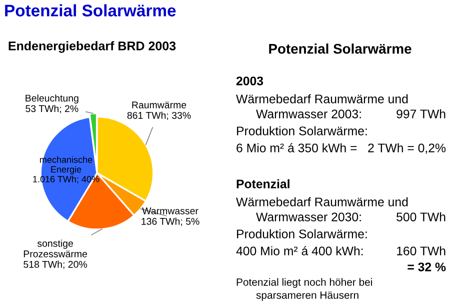  What do you see at coordinates (421, 251) in the screenshot?
I see `text: 160 TWh` at bounding box center [421, 251].